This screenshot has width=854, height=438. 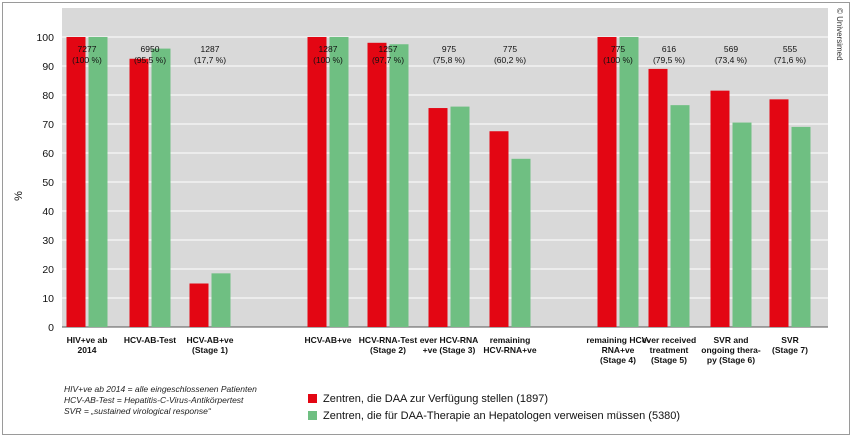 What do you see at coordinates (617, 340) in the screenshot?
I see `x-tick-label: remaining HCV-` at bounding box center [617, 340].